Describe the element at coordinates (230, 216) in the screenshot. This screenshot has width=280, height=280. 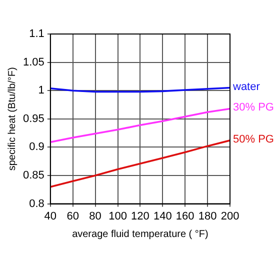
I see `x-tick-label: 200` at that location.